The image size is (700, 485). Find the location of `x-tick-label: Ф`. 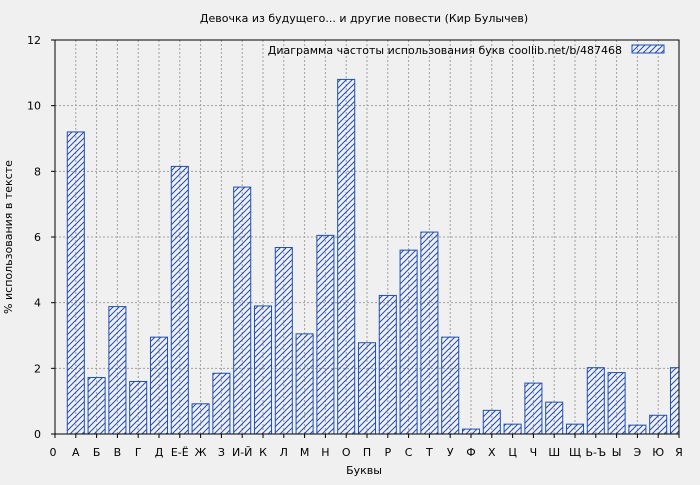

x-tick-label: Ф is located at coordinates (470, 452).